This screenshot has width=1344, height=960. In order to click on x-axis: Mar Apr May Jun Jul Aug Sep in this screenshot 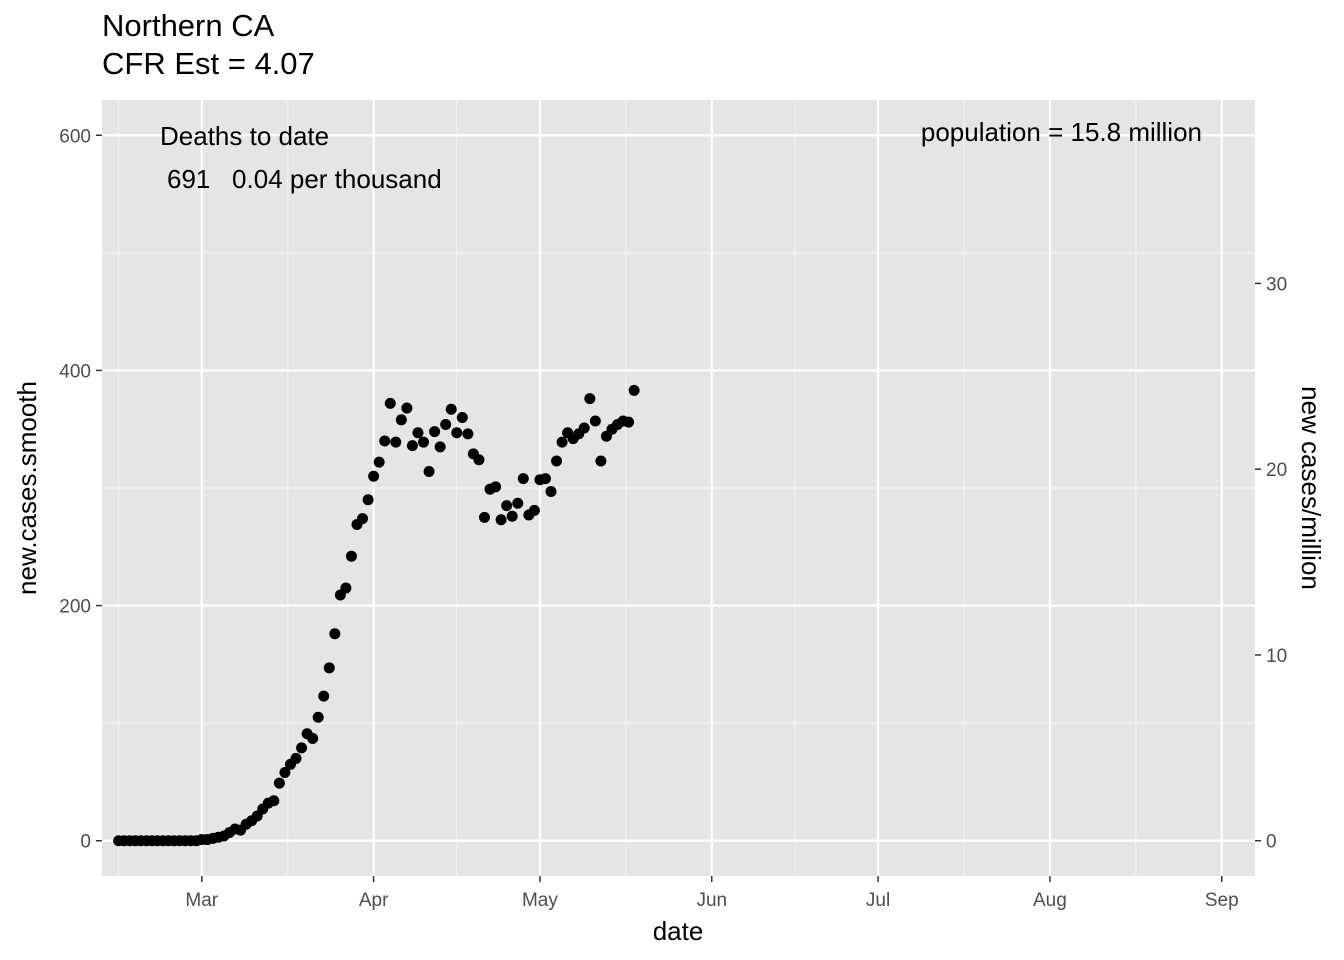, I will do `click(712, 893)`.